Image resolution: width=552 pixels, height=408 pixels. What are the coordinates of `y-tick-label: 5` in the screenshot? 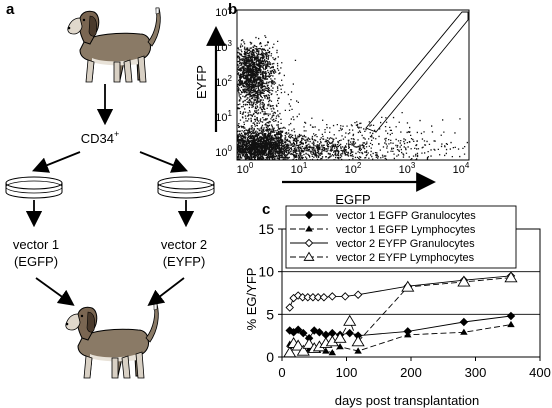 It's located at (270, 314).